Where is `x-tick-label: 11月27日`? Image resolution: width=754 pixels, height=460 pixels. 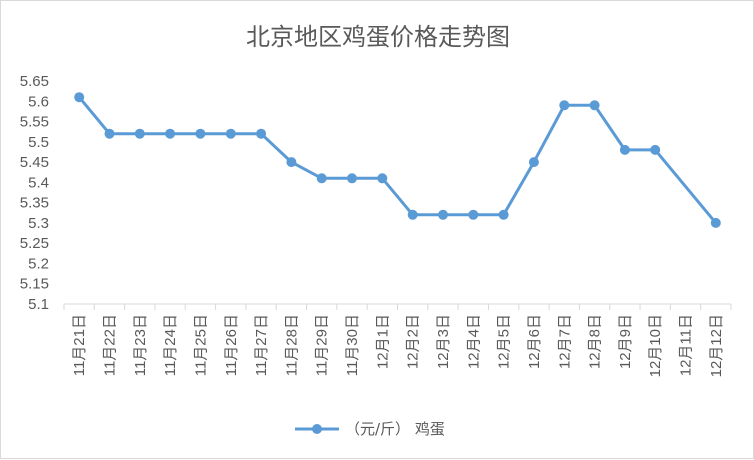 x-tick-label: 11月27日 is located at coordinates (261, 345).